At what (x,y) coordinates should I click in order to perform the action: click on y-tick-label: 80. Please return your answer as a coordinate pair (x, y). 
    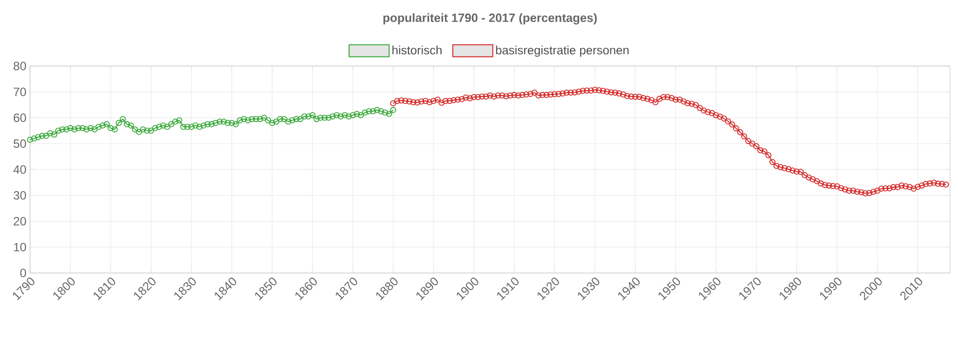
    Looking at the image, I should click on (20, 66).